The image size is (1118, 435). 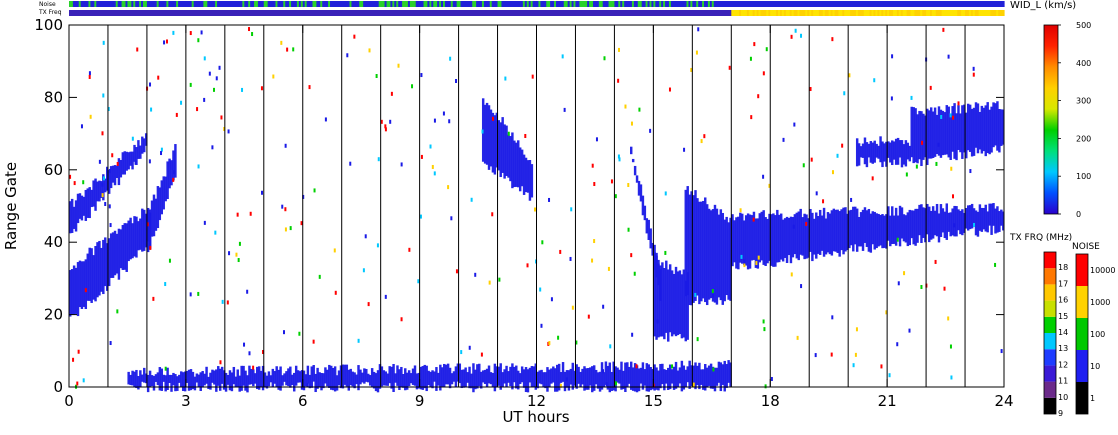 What do you see at coordinates (1095, 366) in the screenshot?
I see `noise-colorbar-tick-label: 10` at bounding box center [1095, 366].